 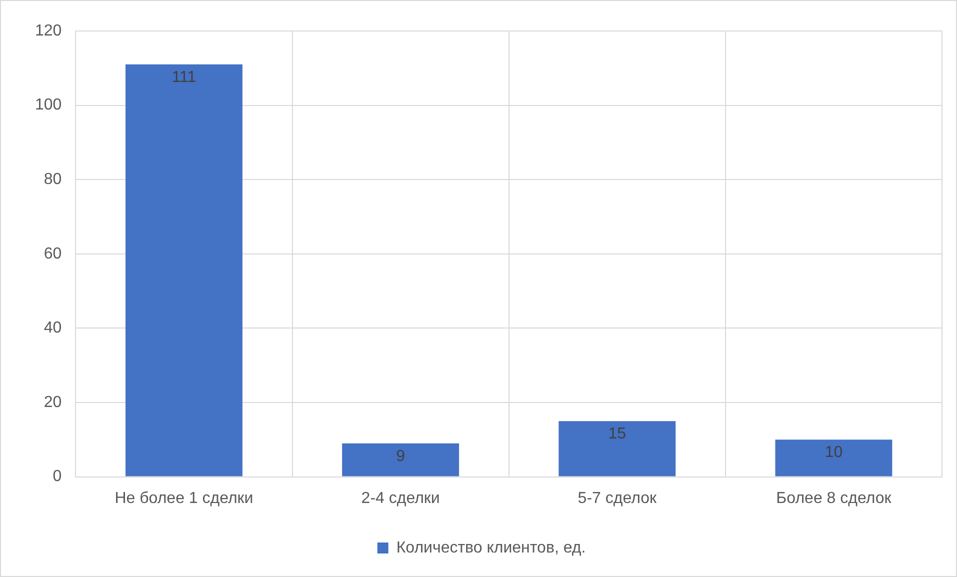 What do you see at coordinates (53, 328) in the screenshot?
I see `y-tick-label: 40` at bounding box center [53, 328].